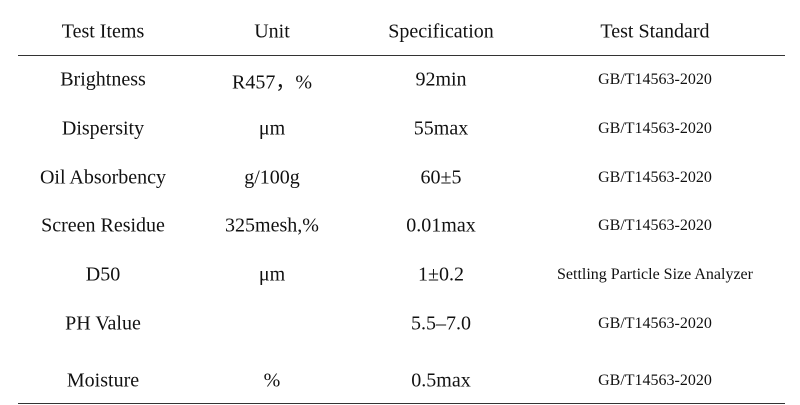 This screenshot has height=405, width=800. Describe the element at coordinates (272, 380) in the screenshot. I see `table-cell: %` at that location.